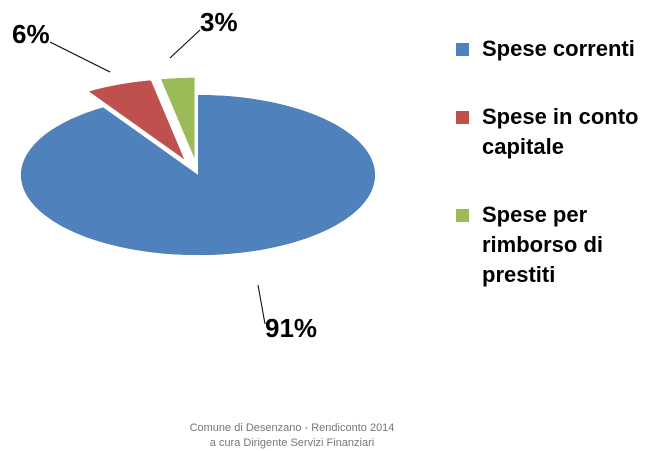  I want to click on legend-item: Spese in conto capitale, so click(555, 132).